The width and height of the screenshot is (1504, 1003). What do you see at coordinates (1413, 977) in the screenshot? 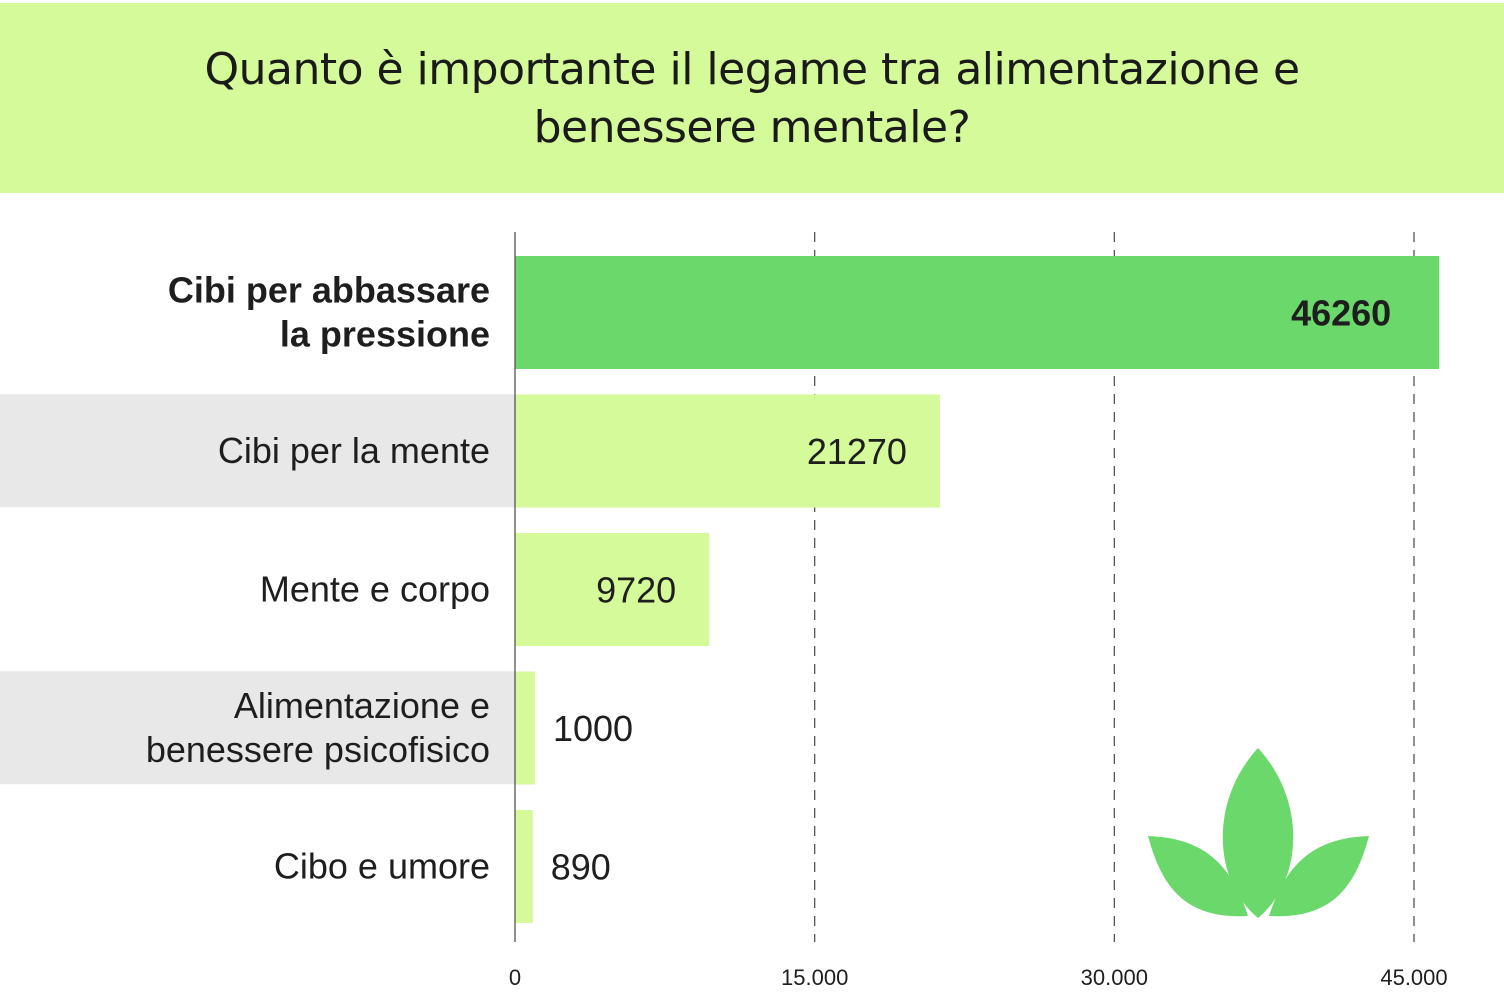
I see `x-tick-label: 45.000` at bounding box center [1413, 977].